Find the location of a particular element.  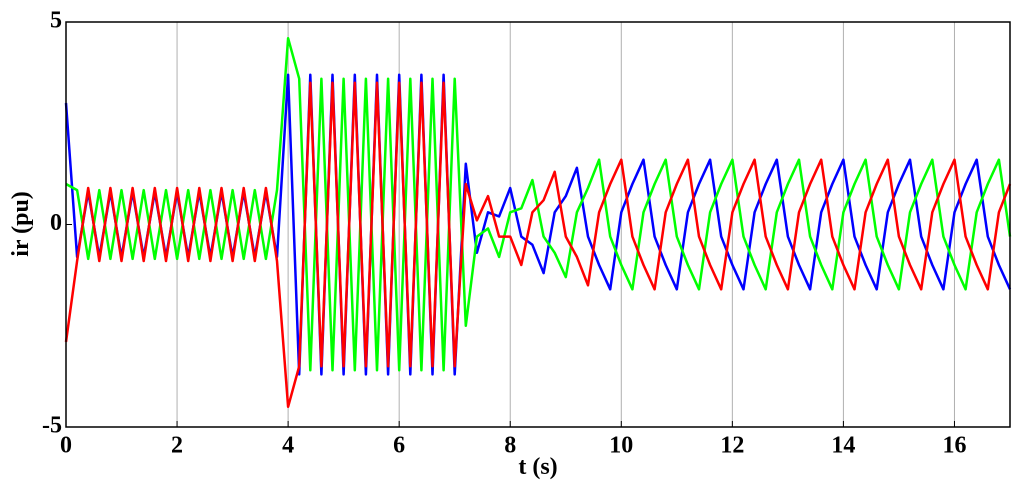

y-tick-label: -5 is located at coordinates (52, 426).